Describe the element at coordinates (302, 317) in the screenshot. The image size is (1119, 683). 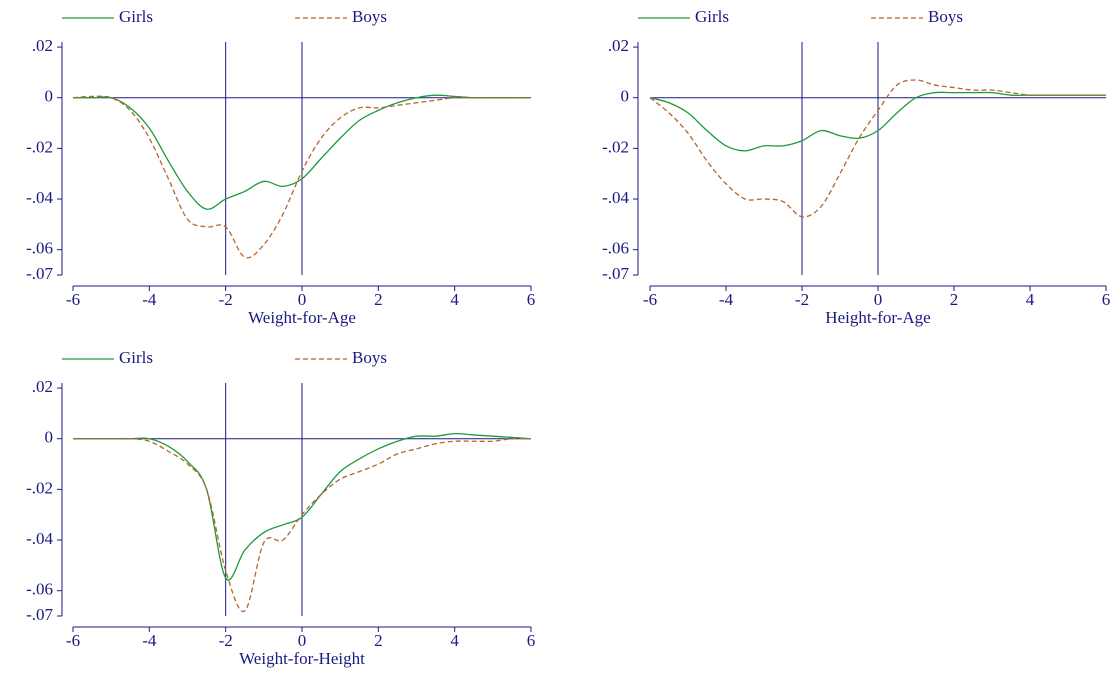
I see `x-axis-label: Weight-for-Age` at that location.